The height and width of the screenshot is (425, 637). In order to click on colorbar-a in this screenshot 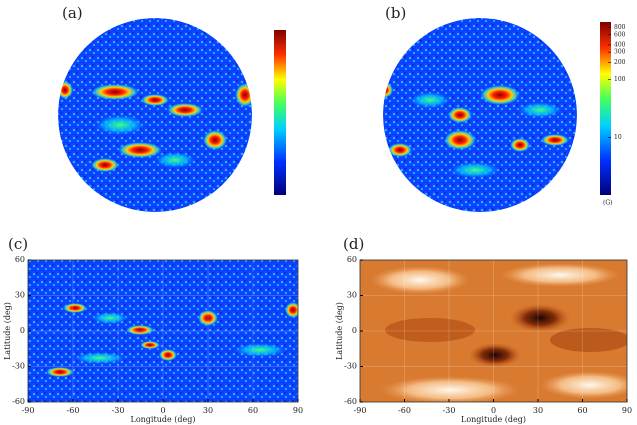, I will do `click(280, 112)`.